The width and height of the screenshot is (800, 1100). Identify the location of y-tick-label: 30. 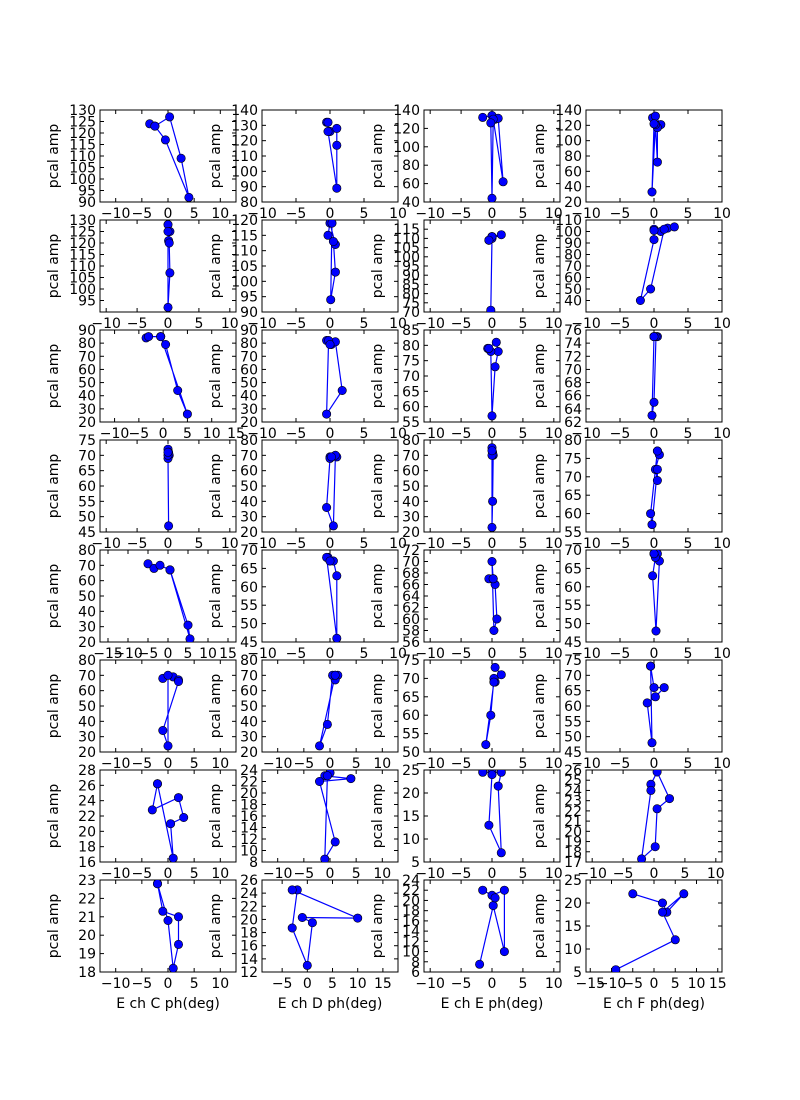
(87, 738).